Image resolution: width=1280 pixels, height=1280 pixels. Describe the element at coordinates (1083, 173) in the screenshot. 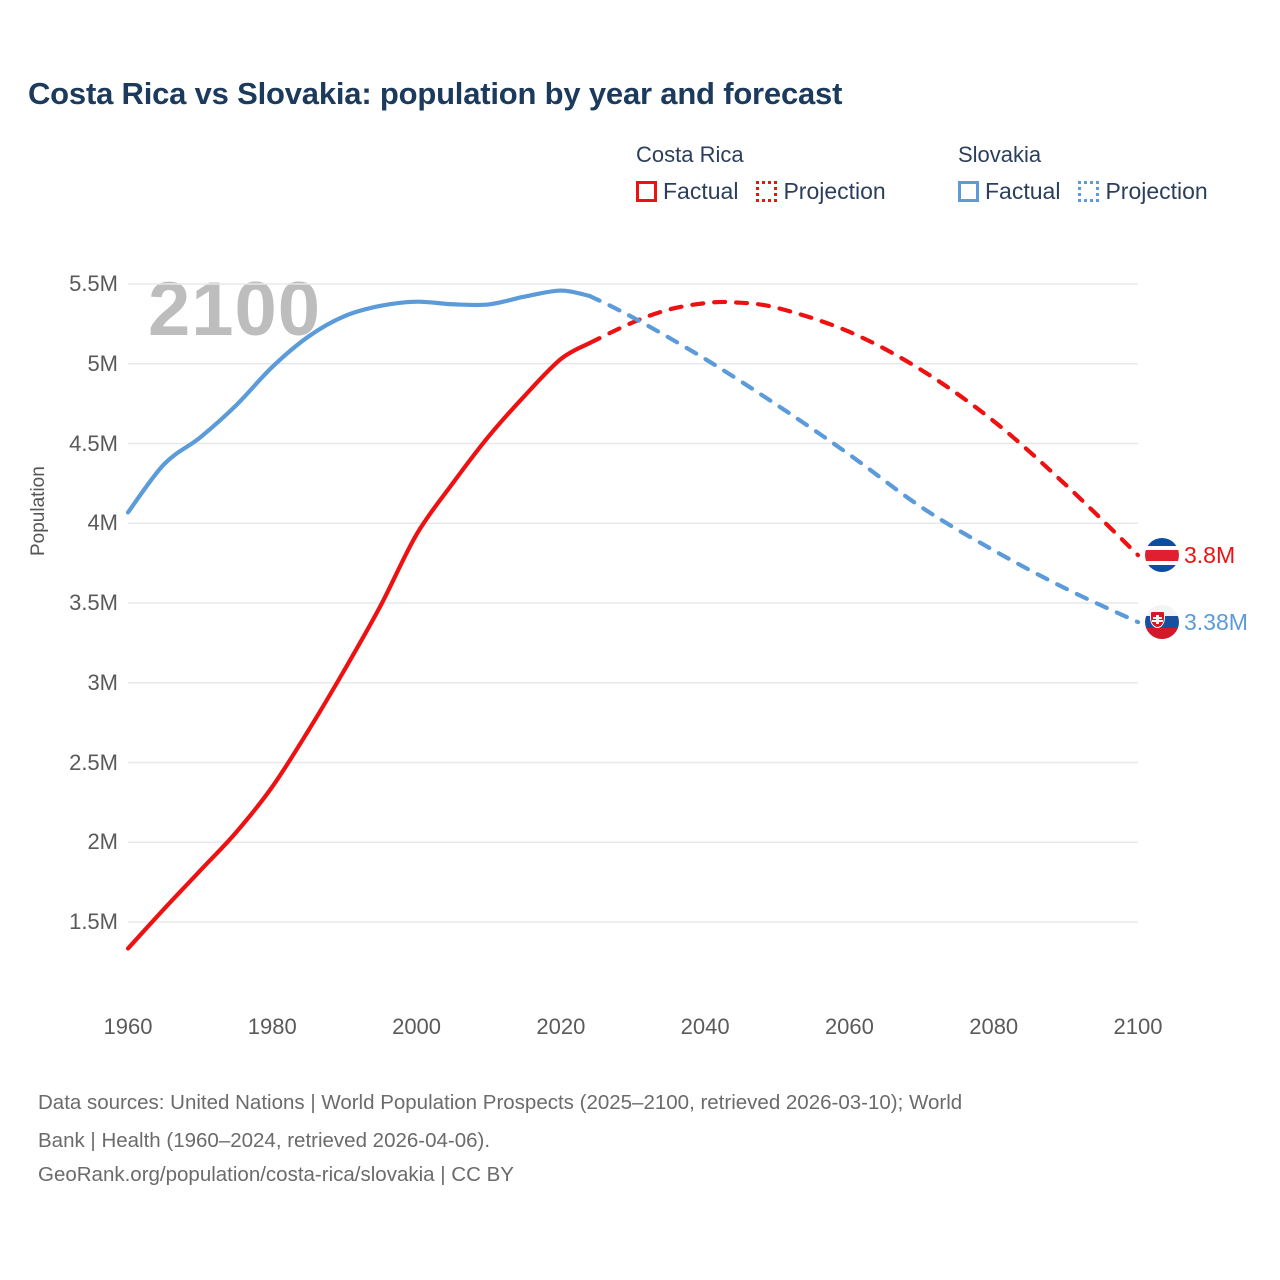

I see `legend-group-slovakia: Slovakia Factual Projection` at that location.